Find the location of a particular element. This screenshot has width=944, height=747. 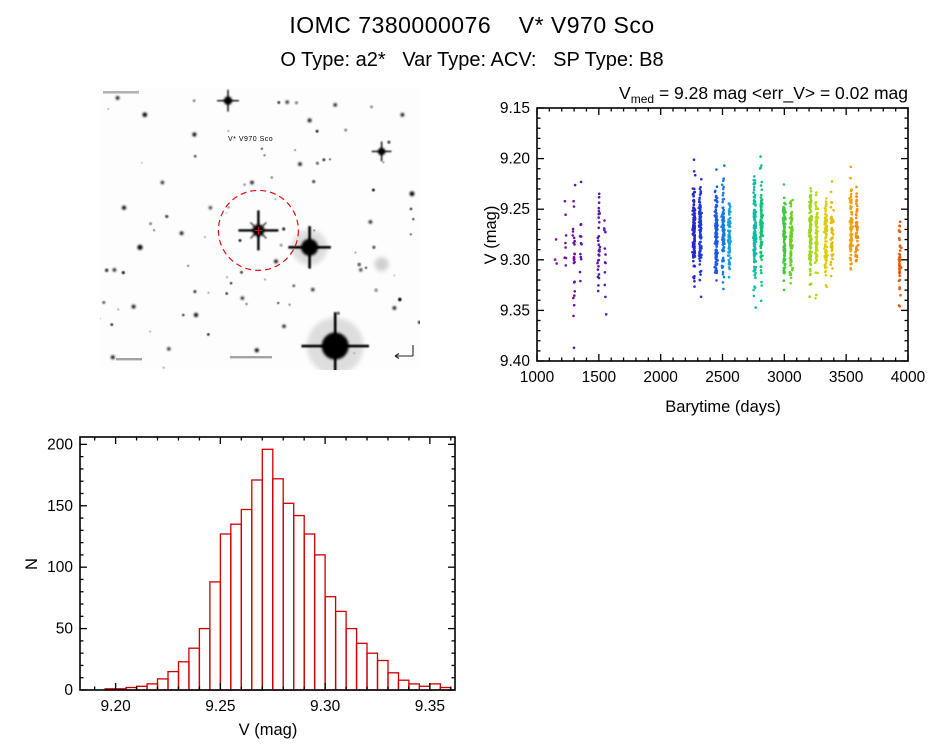

y-tick-label: 150 is located at coordinates (60, 506).